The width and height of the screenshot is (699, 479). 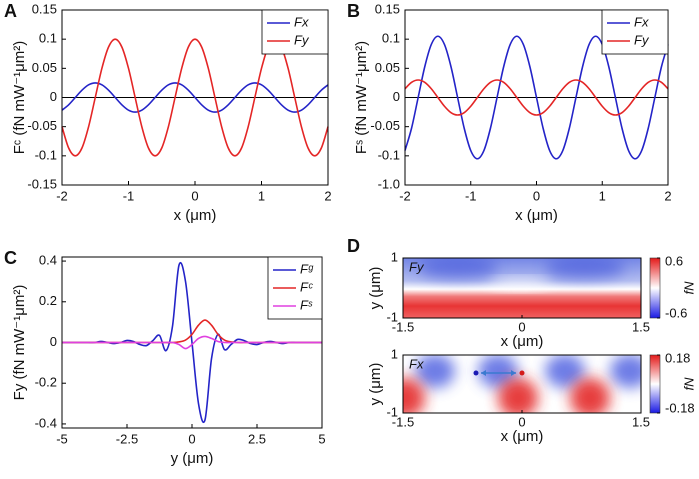 I want to click on panel-label: B, so click(x=353, y=11).